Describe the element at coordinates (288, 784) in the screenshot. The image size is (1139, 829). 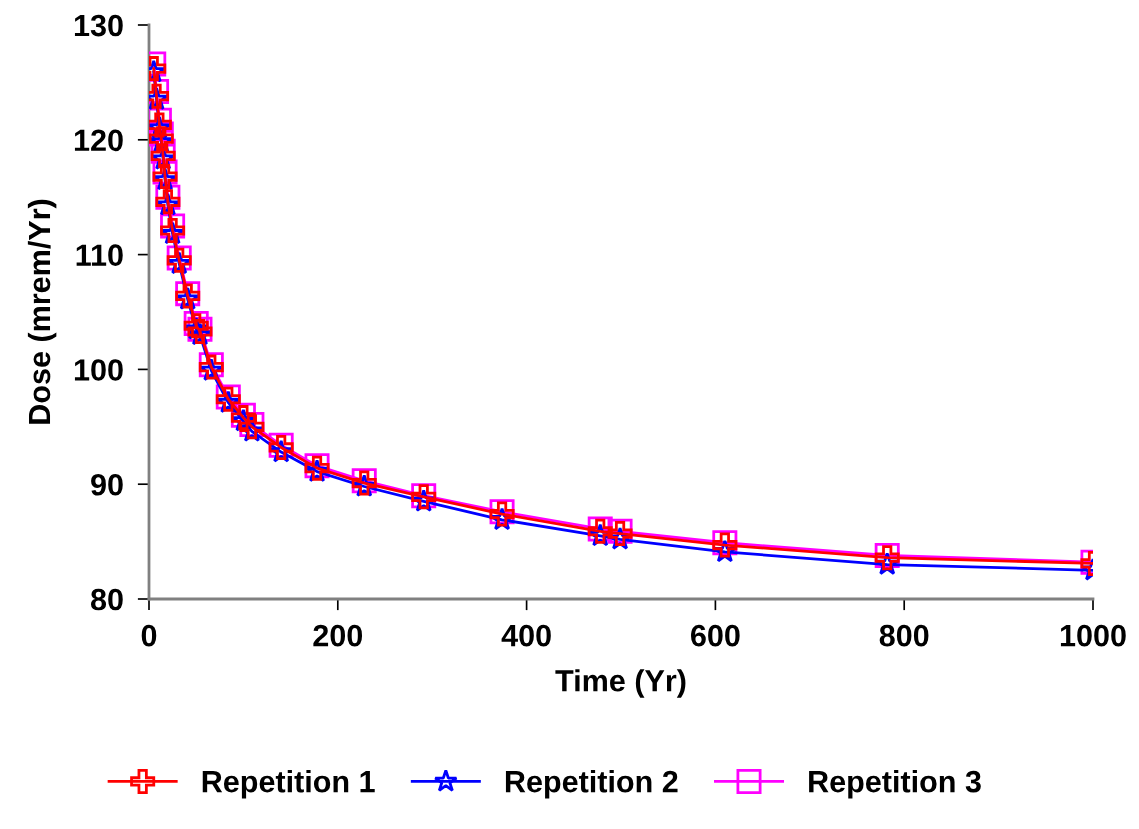
I see `legend-label: Repetition 1` at that location.